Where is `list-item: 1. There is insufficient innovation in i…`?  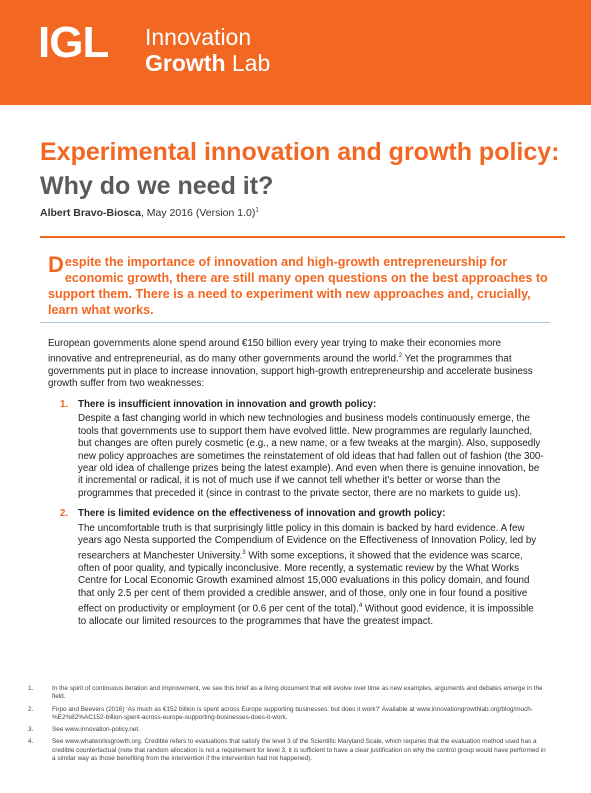
list-item: 1. There is insufficient innovation in i… is located at coordinates (296, 449).